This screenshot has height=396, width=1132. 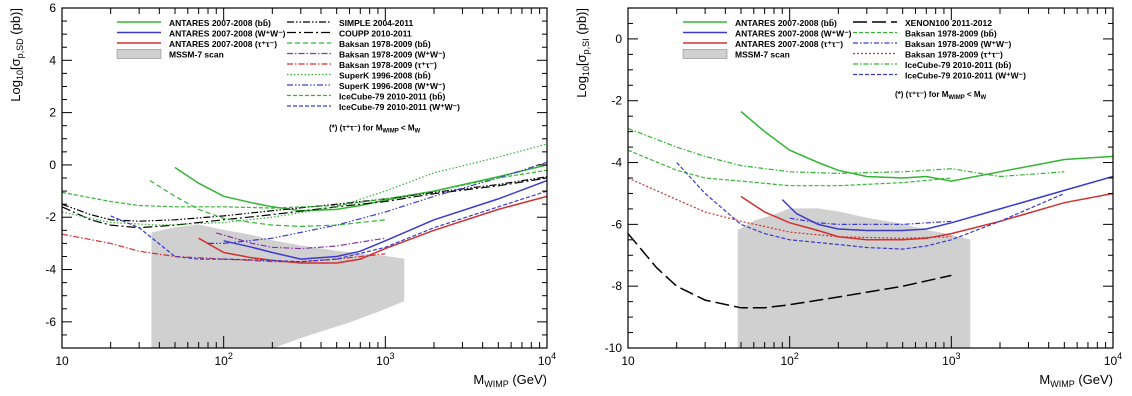 I want to click on series-line-superk-1996-2008-w-w, so click(x=377, y=202).